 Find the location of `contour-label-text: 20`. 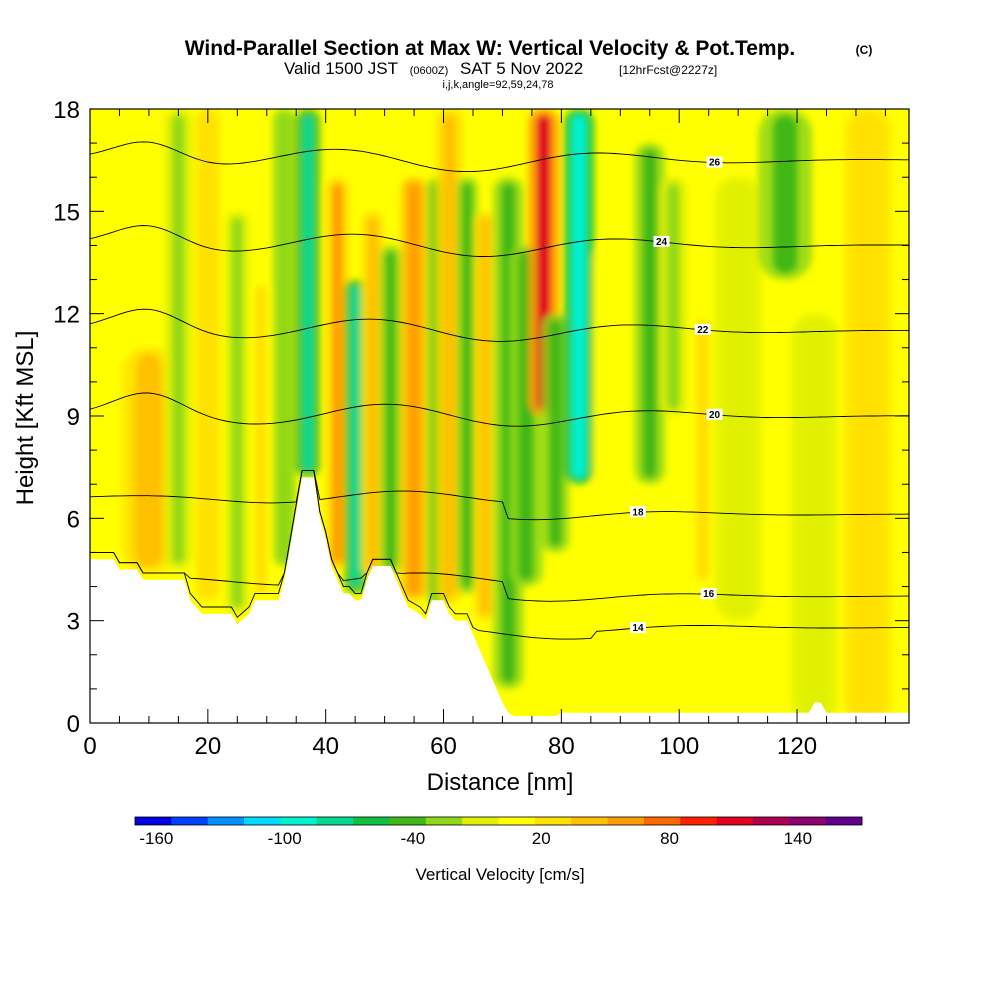

contour-label-text: 20 is located at coordinates (715, 415).